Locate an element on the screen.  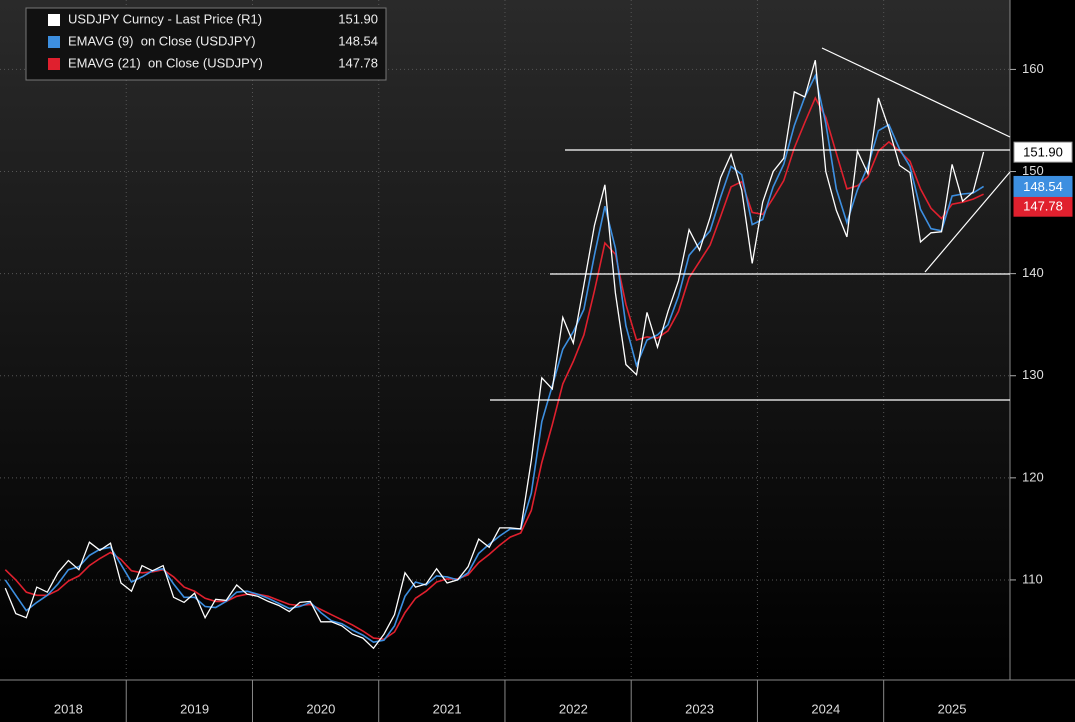
right-axis-area is located at coordinates (1042, 361).